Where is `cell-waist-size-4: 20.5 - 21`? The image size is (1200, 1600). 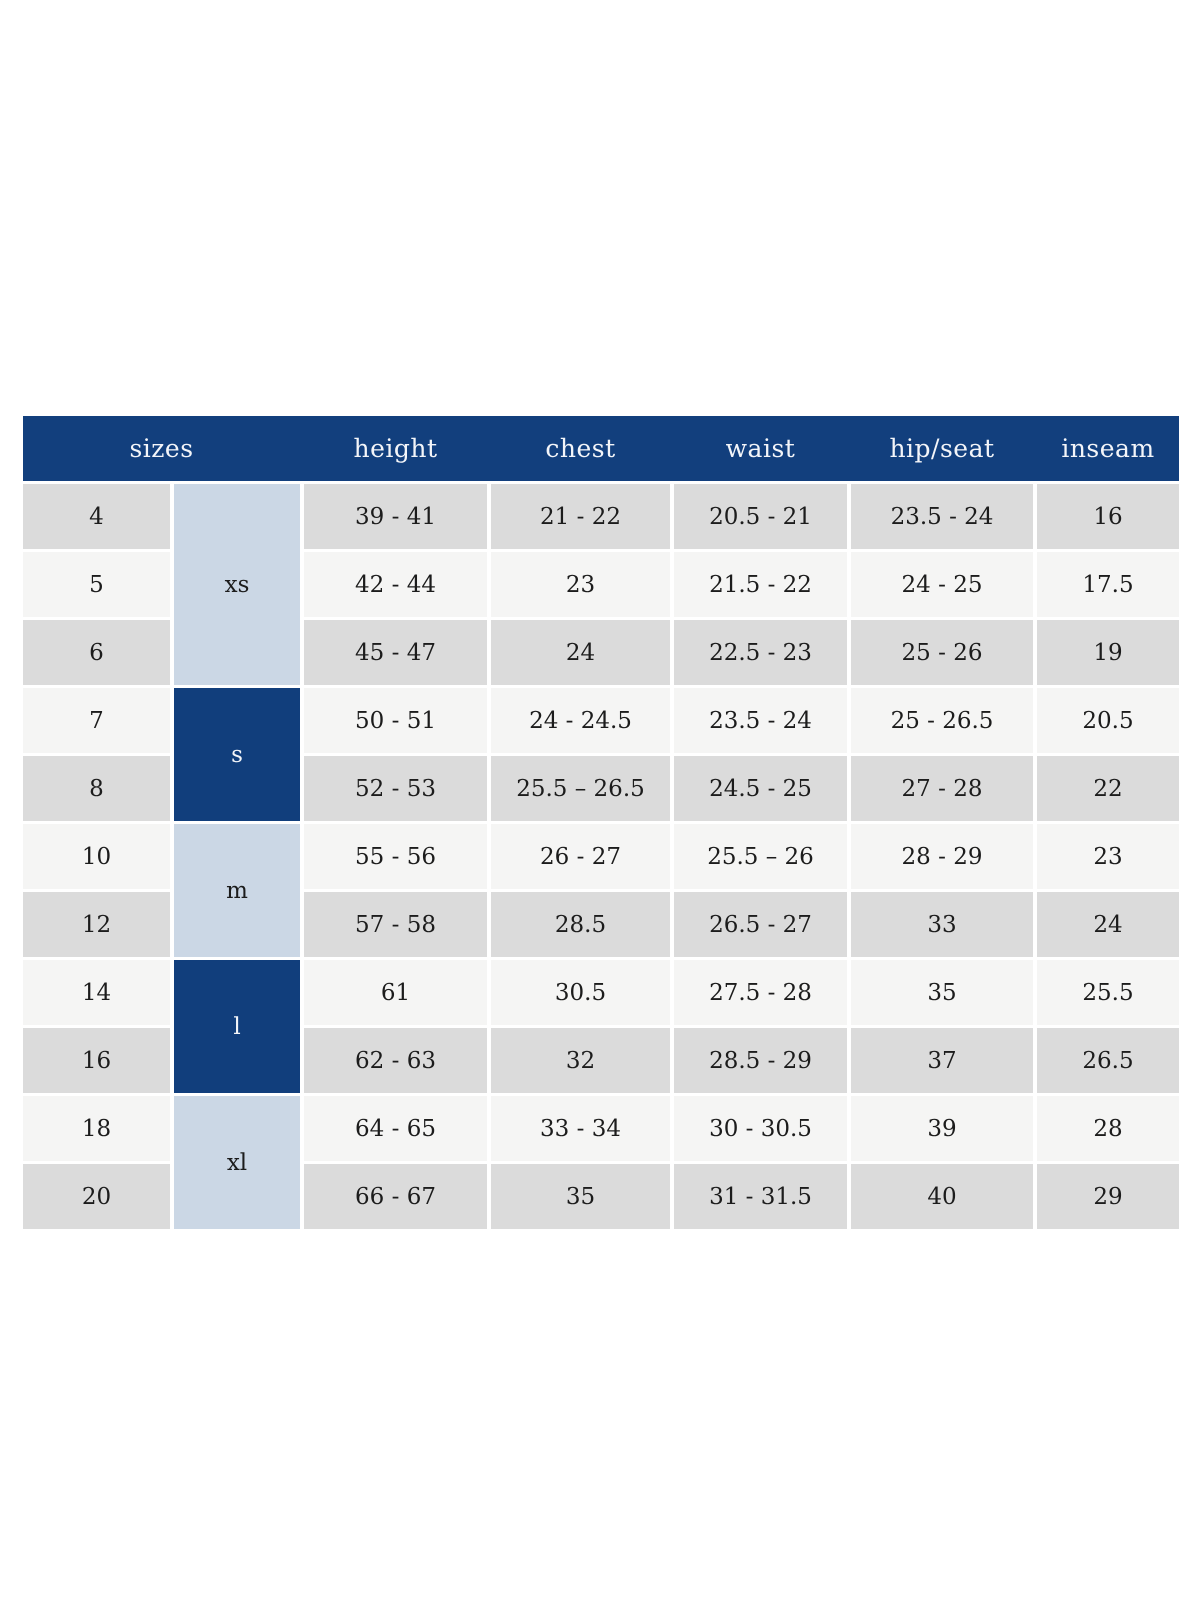
cell-waist-size-4: 20.5 - 21 is located at coordinates (760, 516).